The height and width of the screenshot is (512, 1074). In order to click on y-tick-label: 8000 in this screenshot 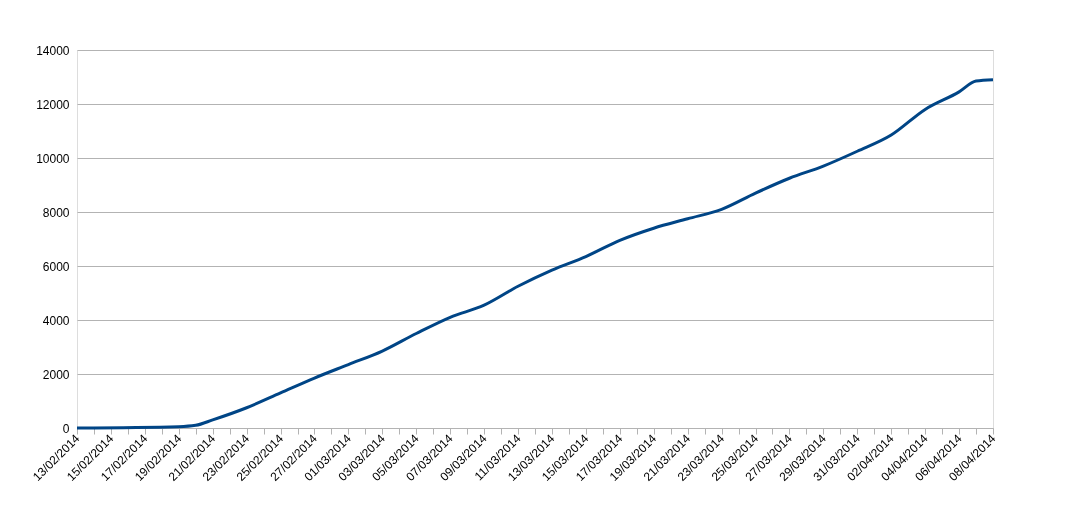, I will do `click(56, 212)`.